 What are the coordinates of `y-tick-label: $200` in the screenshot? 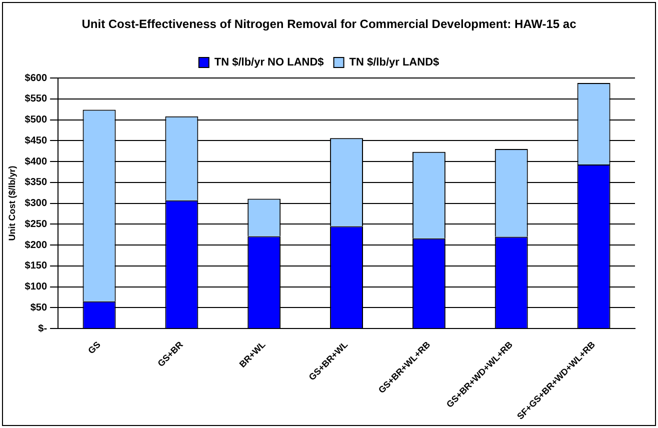 It's located at (36, 245).